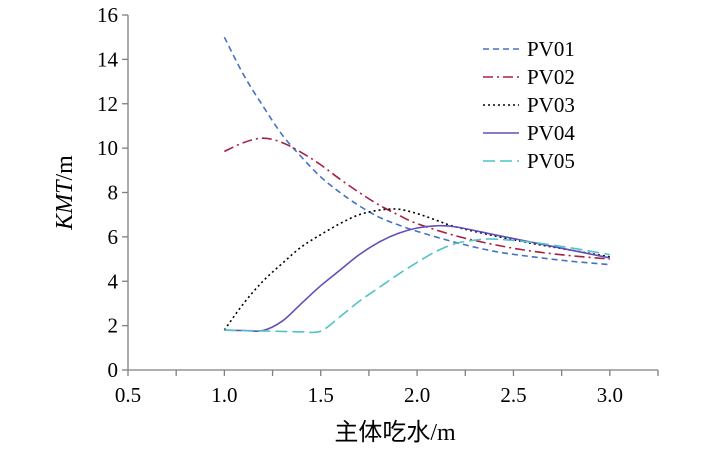 Image resolution: width=709 pixels, height=450 pixels. What do you see at coordinates (224, 395) in the screenshot?
I see `x-tick-label: 1.0` at bounding box center [224, 395].